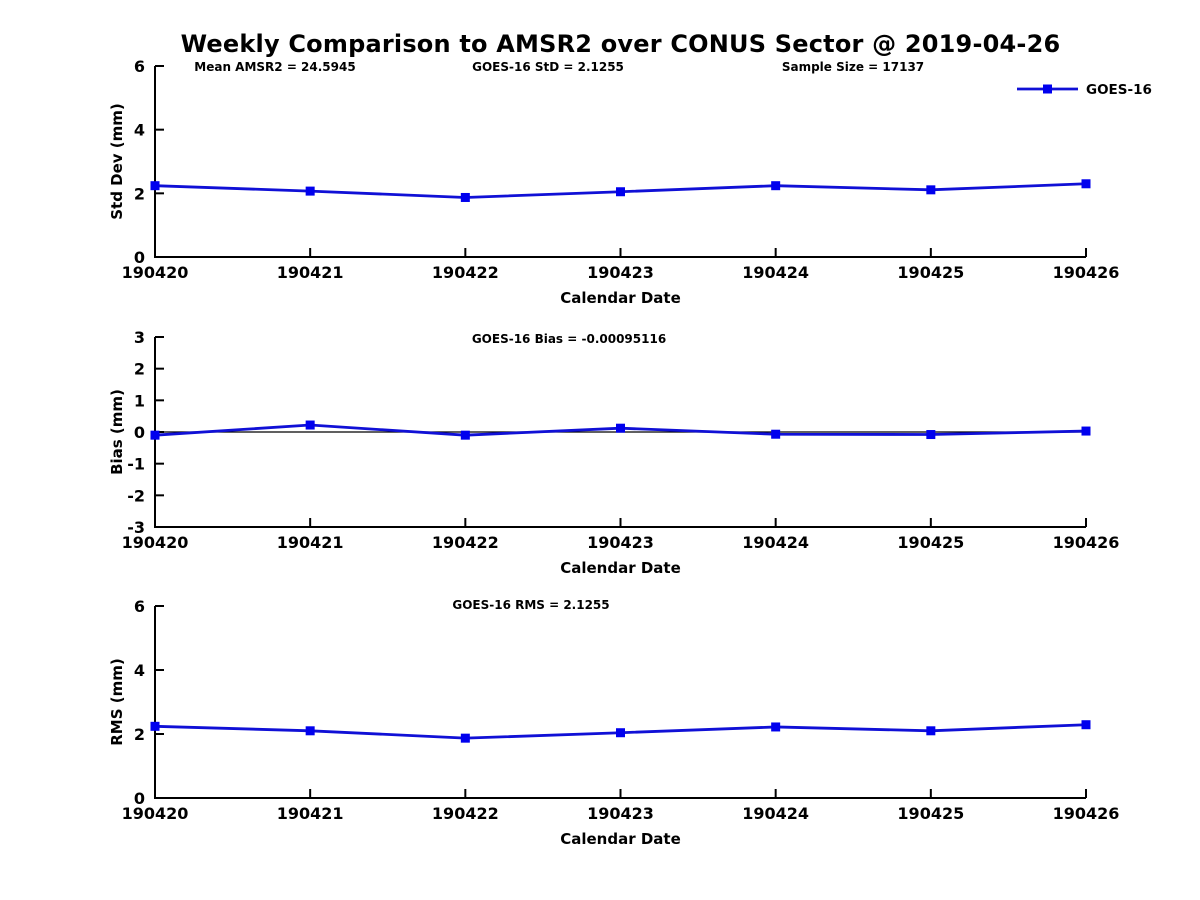 Image resolution: width=1200 pixels, height=900 pixels. I want to click on std-dev-annotation: Sample Size = 17137, so click(853, 67).